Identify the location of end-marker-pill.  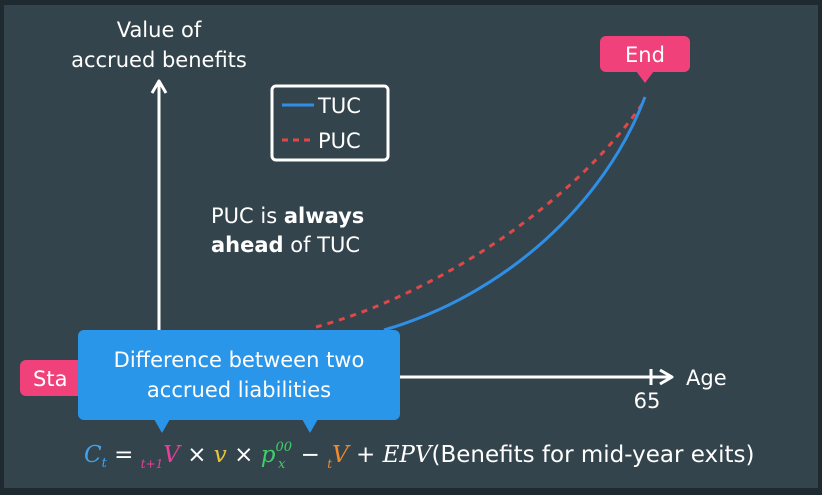
(645, 54).